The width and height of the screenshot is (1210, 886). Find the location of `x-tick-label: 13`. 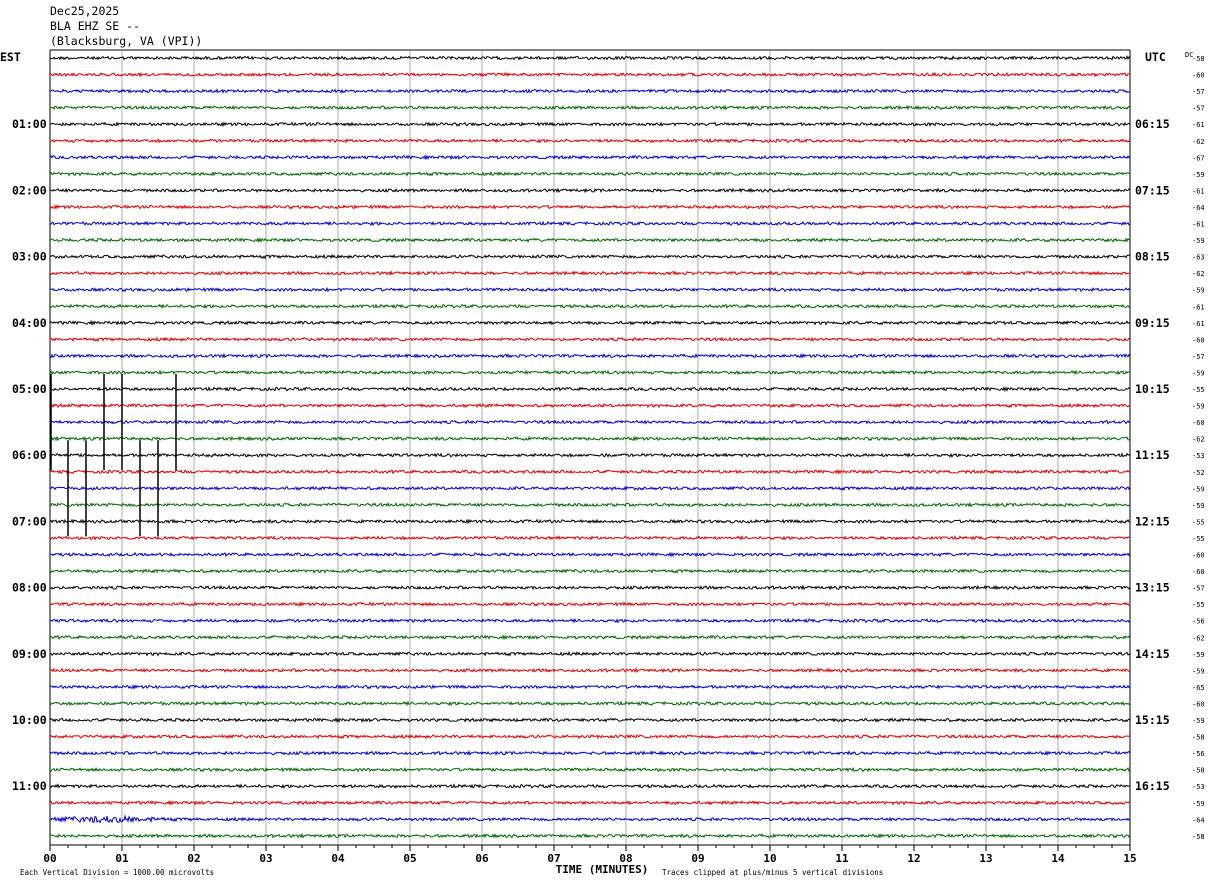

x-tick-label: 13 is located at coordinates (985, 858).